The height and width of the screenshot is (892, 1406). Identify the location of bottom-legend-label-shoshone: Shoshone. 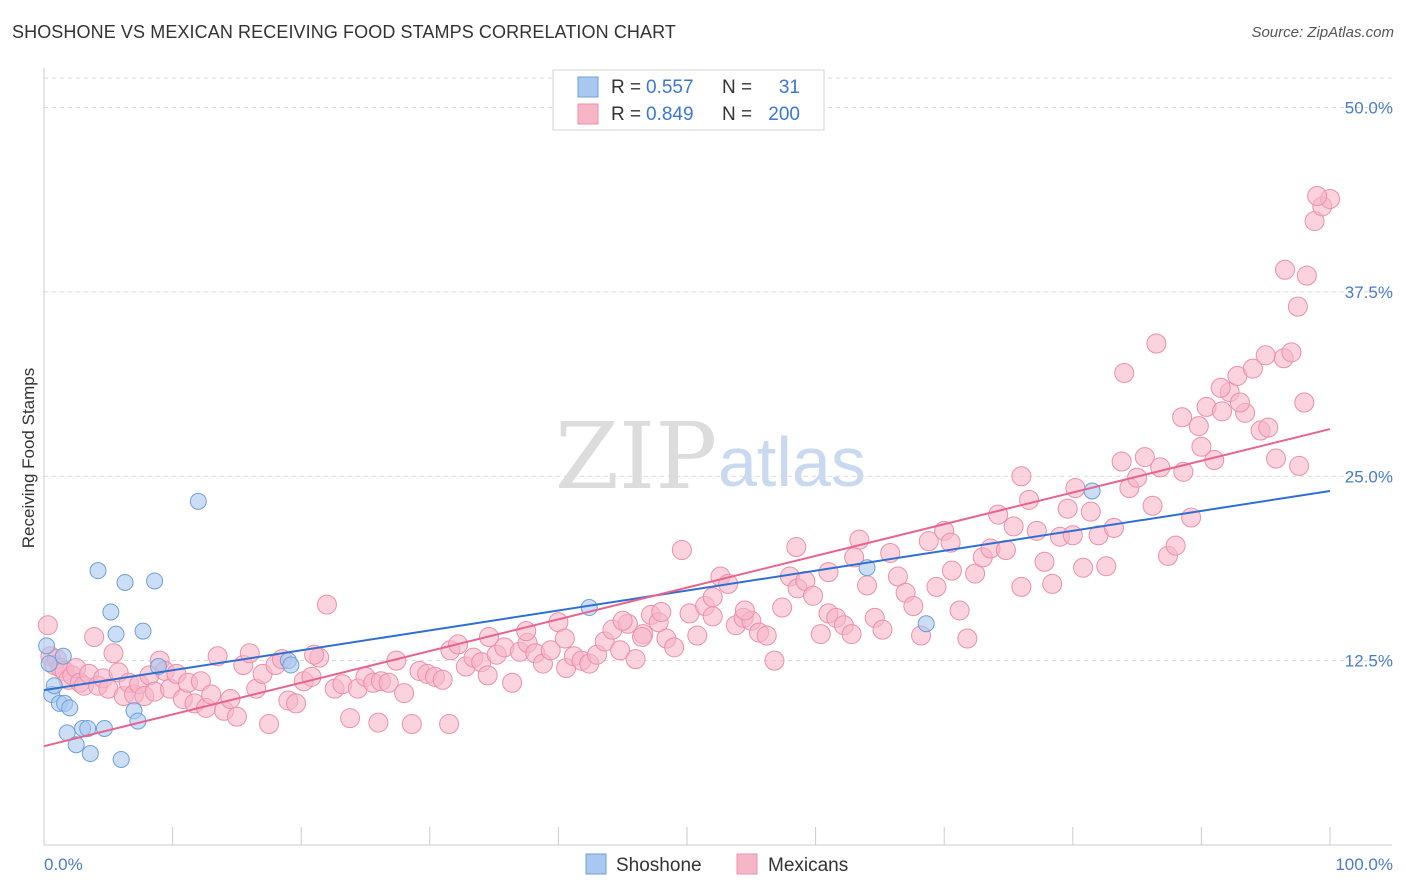
(659, 865).